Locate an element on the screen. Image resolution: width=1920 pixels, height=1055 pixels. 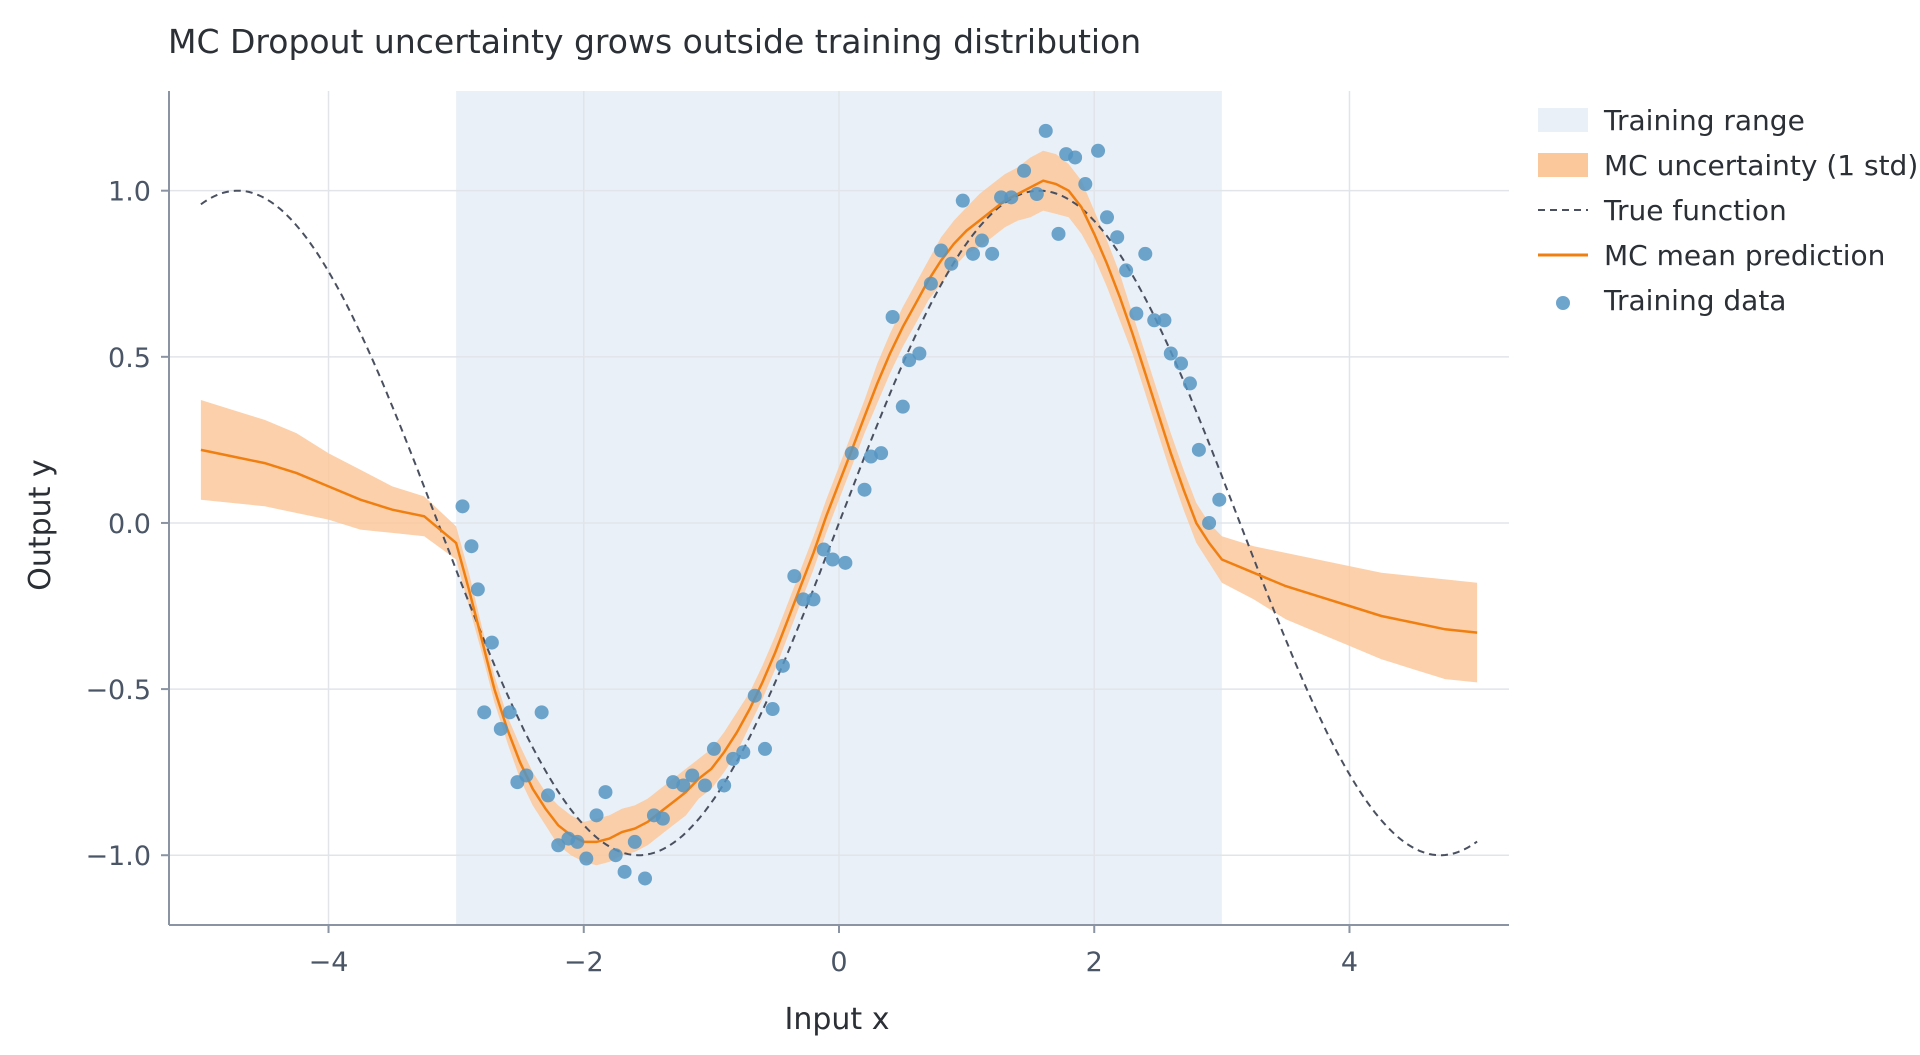
y-tick-label: 1.0 is located at coordinates (129, 192).